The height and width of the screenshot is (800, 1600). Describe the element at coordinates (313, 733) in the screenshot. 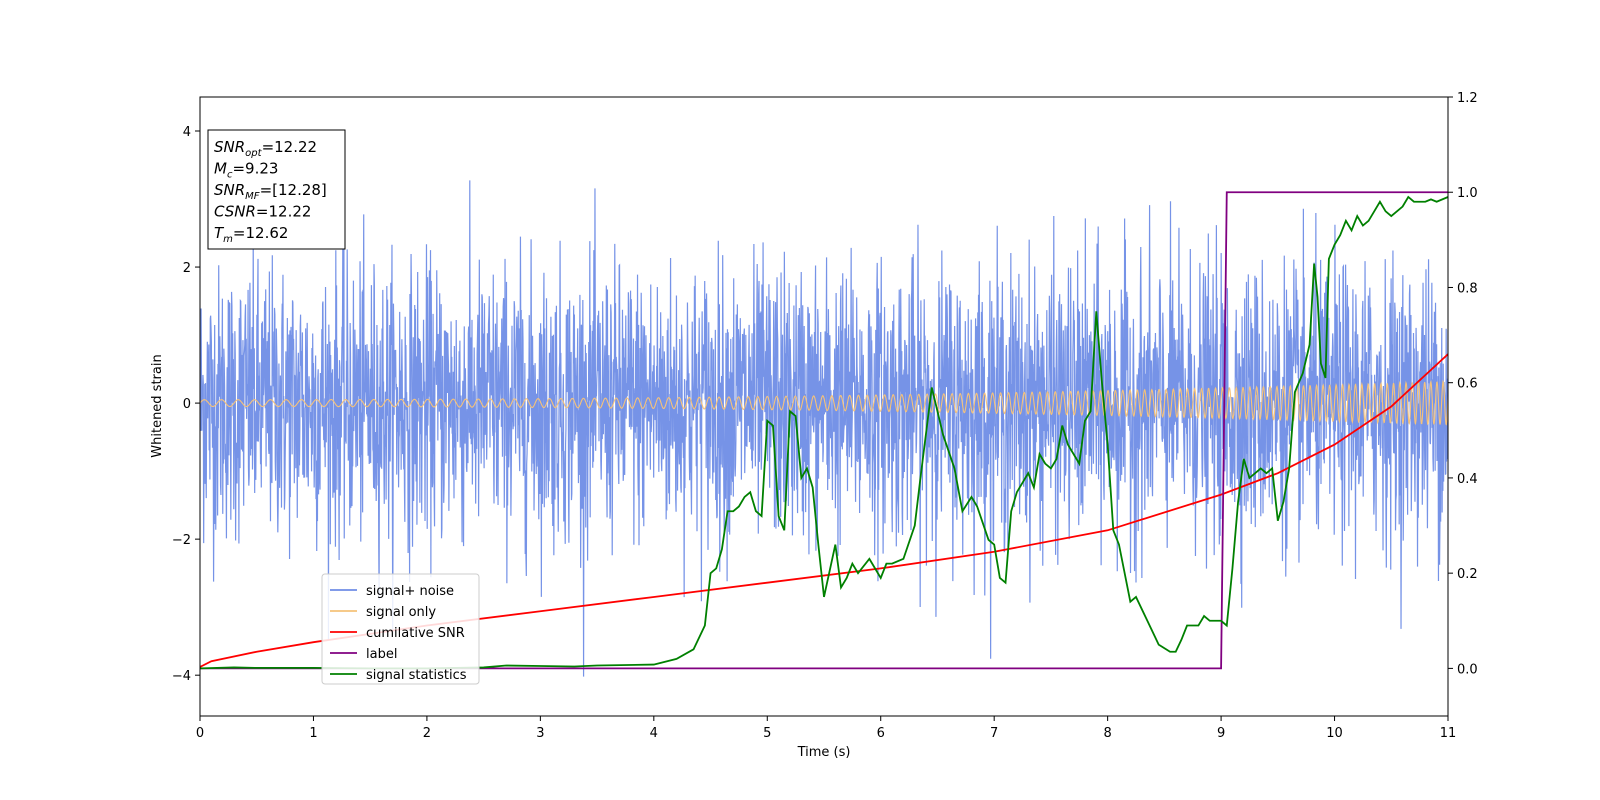

I see `x-tick-label: 1` at that location.